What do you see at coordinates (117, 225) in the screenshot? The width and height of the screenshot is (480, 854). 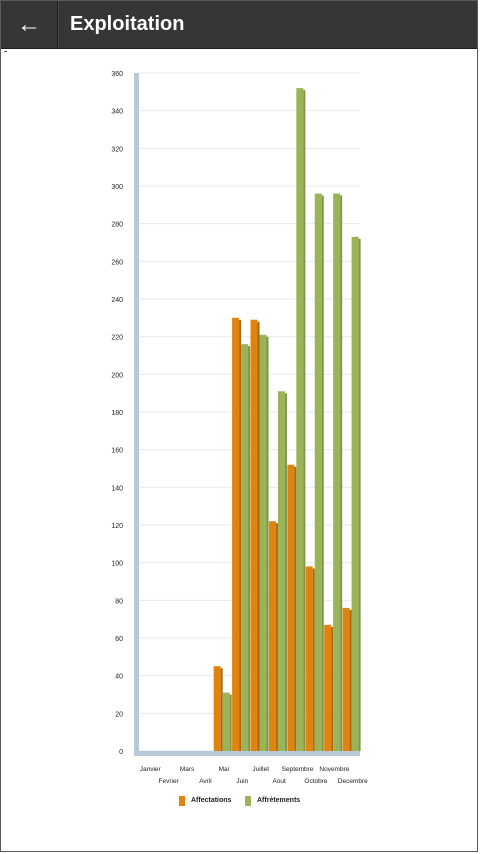 I see `y-tick-label: 280` at bounding box center [117, 225].